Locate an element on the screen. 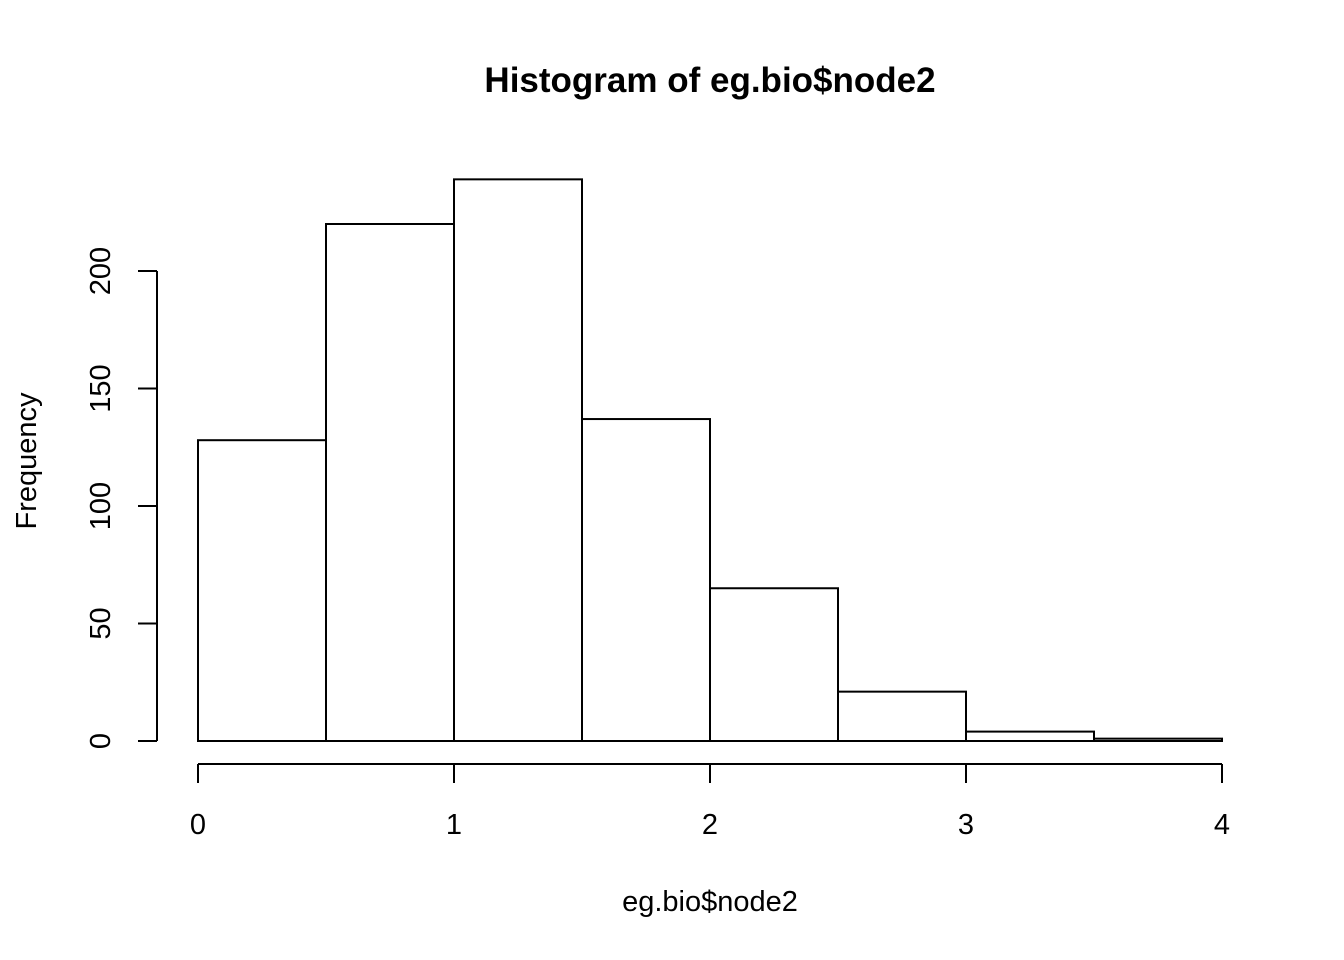  y-axis: 0 50 100 150 200 is located at coordinates (121, 498).